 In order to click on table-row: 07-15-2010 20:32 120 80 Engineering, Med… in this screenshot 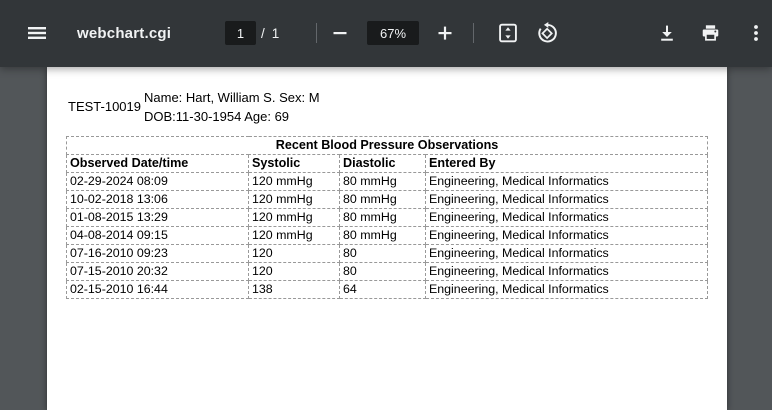, I will do `click(387, 271)`.